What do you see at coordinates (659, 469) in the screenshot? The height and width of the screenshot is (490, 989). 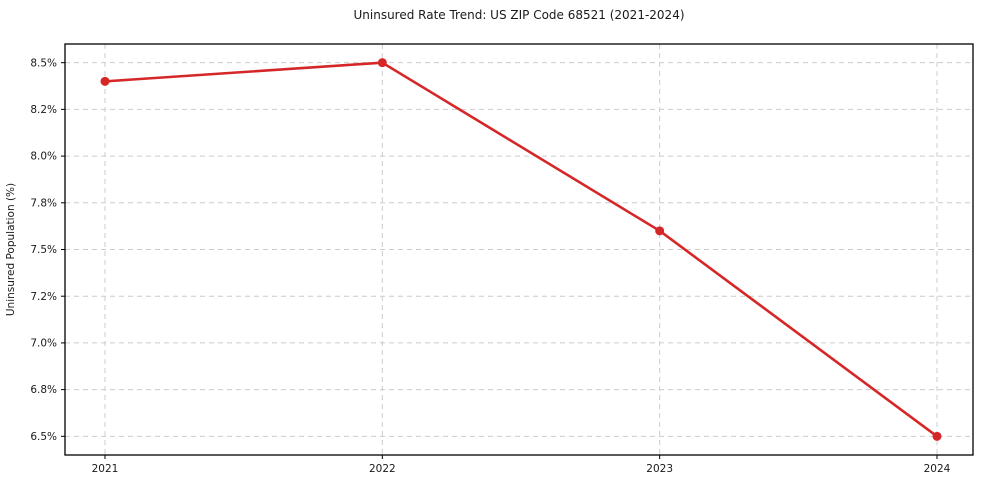 I see `x-tick-label: 2023` at bounding box center [659, 469].